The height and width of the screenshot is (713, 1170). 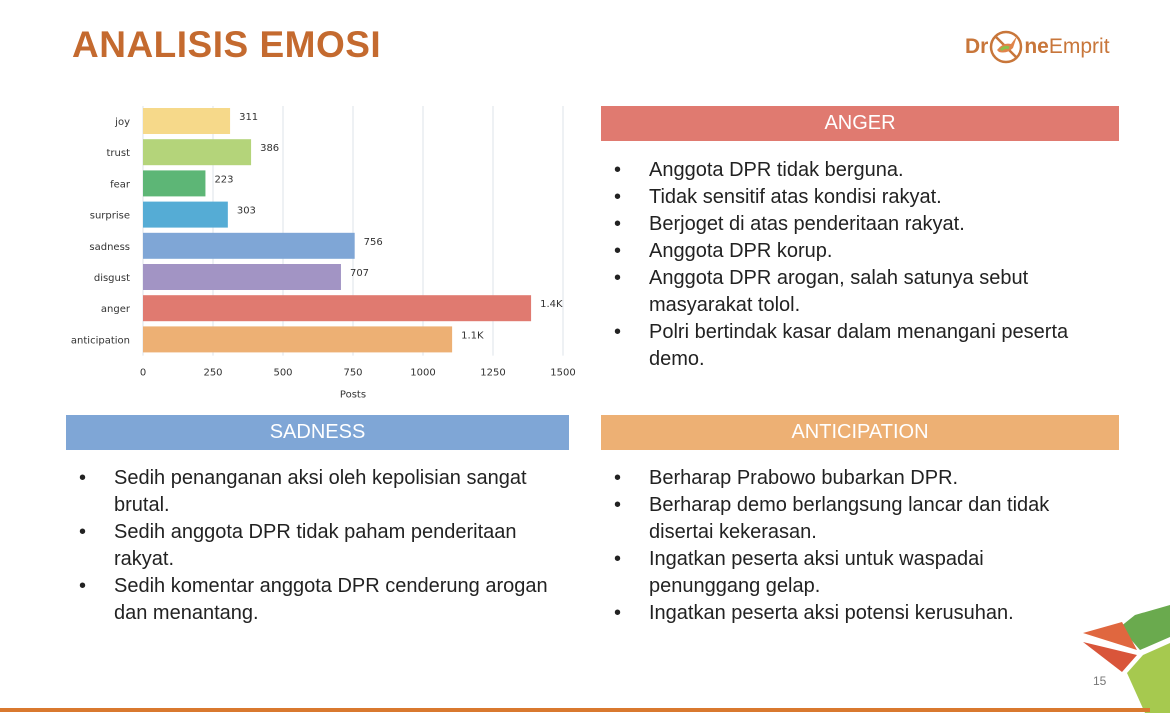 I want to click on x-tick-label: 500, so click(x=282, y=373).